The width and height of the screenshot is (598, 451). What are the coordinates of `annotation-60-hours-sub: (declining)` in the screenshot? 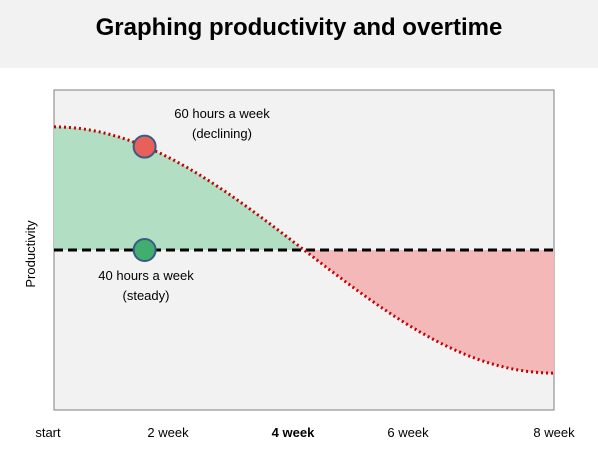 It's located at (222, 133).